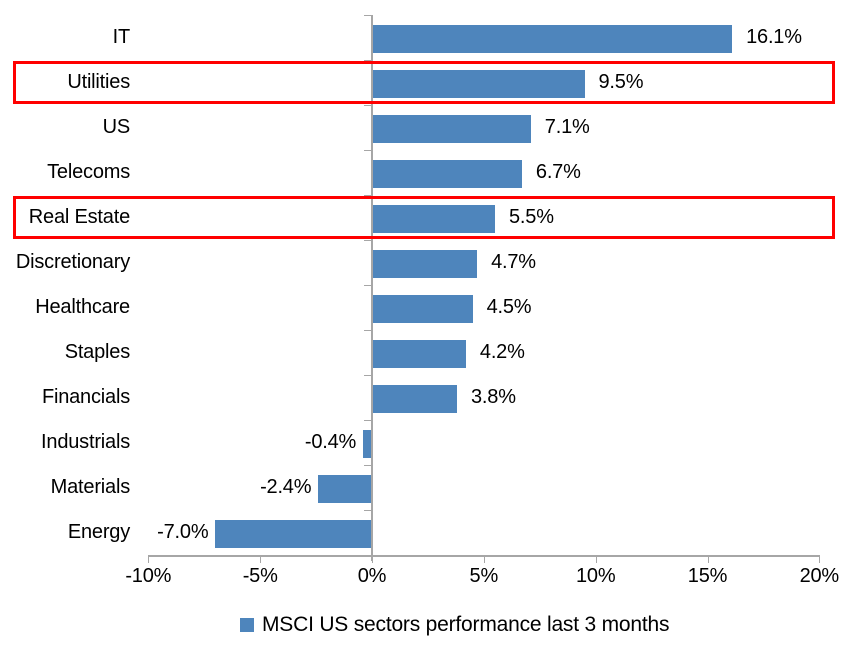 This screenshot has width=852, height=651. What do you see at coordinates (513, 262) in the screenshot?
I see `value-label-discretionary: 4.7%` at bounding box center [513, 262].